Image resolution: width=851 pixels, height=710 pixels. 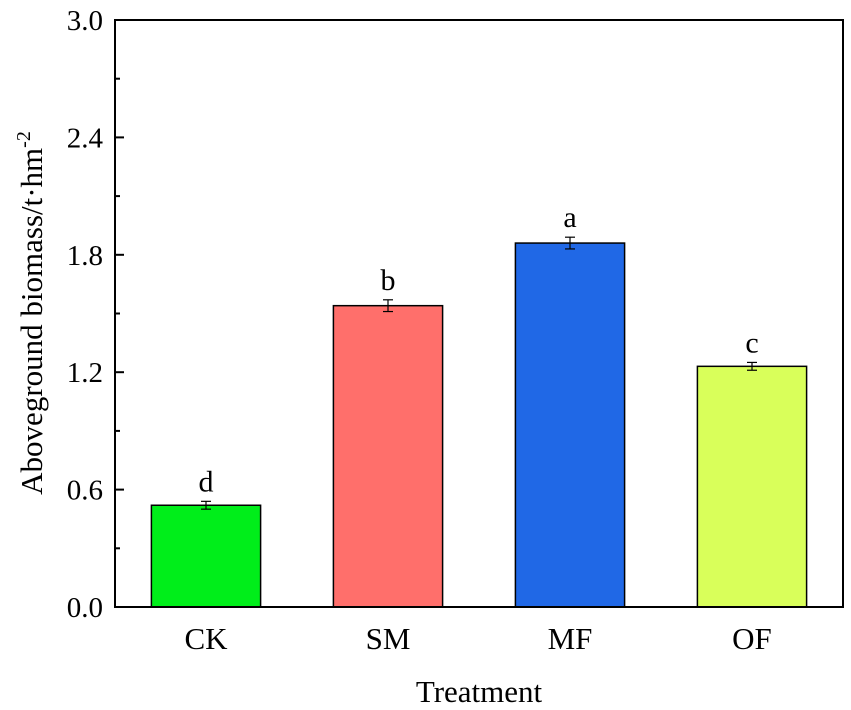 I want to click on significance-label-ck: d, so click(x=206, y=481).